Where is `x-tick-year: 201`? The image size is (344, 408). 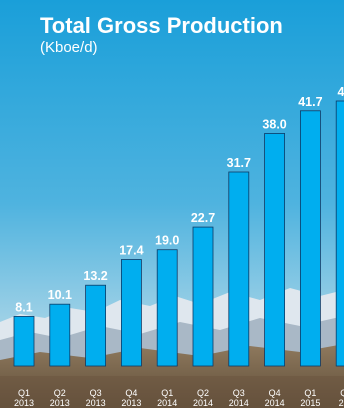 x-tick-year: 201 is located at coordinates (341, 403).